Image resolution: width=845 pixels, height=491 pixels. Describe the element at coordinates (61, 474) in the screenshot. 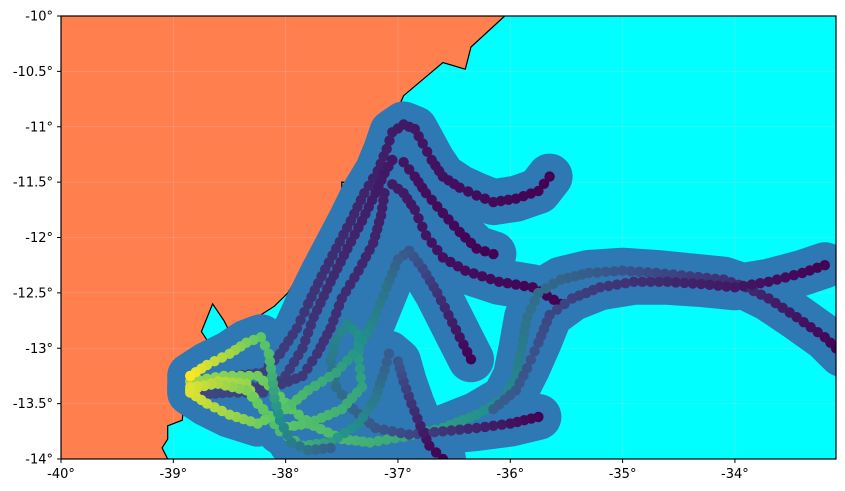

I see `x-tick-label: -40°` at that location.